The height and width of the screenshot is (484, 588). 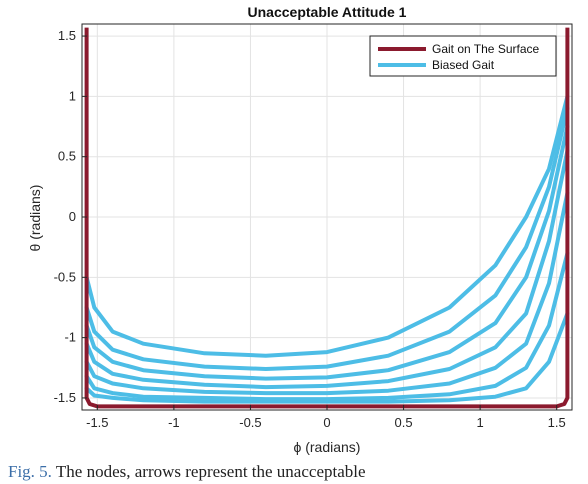 I want to click on legend-entry-label: Biased Gait, so click(x=463, y=65).